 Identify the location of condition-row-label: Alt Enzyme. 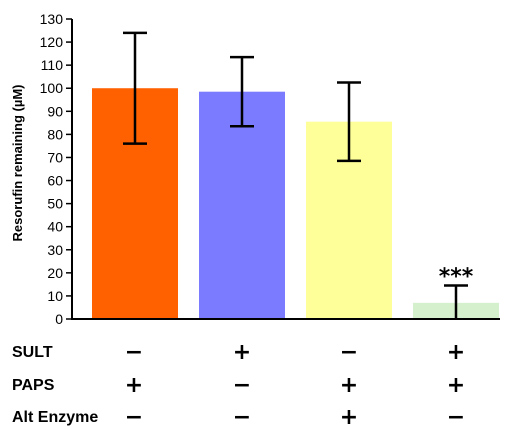
(55, 417).